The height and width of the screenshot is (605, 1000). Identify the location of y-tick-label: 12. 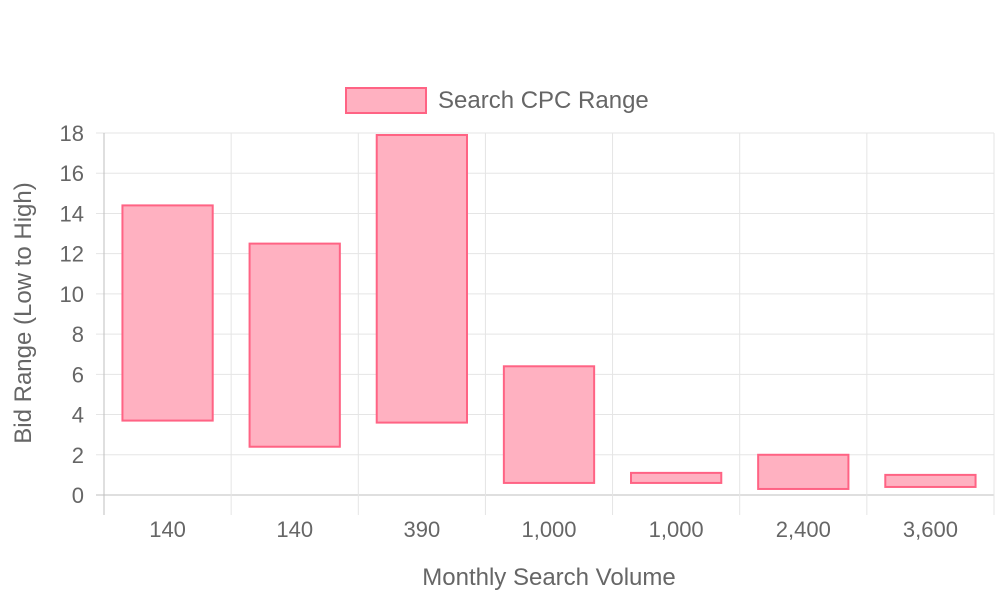
(72, 254).